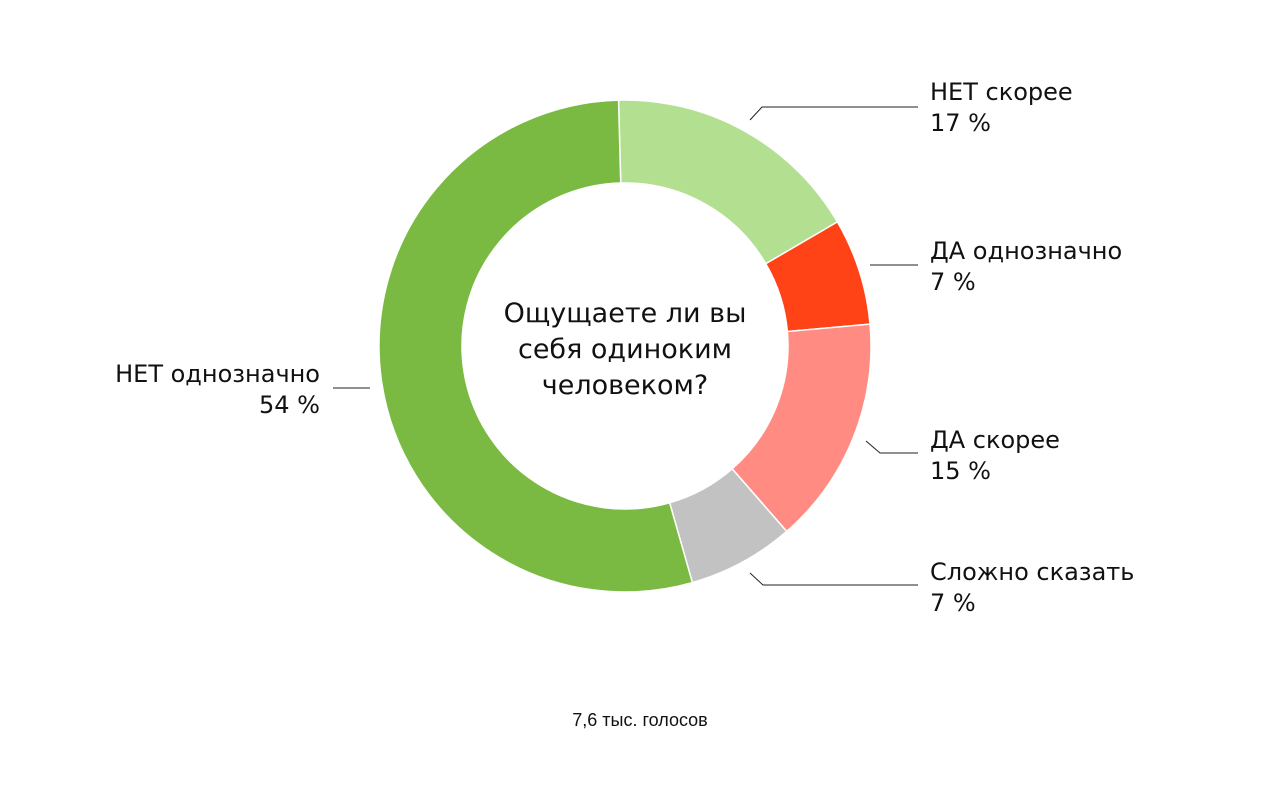  Describe the element at coordinates (625, 313) in the screenshot. I see `center-question-line-1: Ощущаете ли вы` at that location.